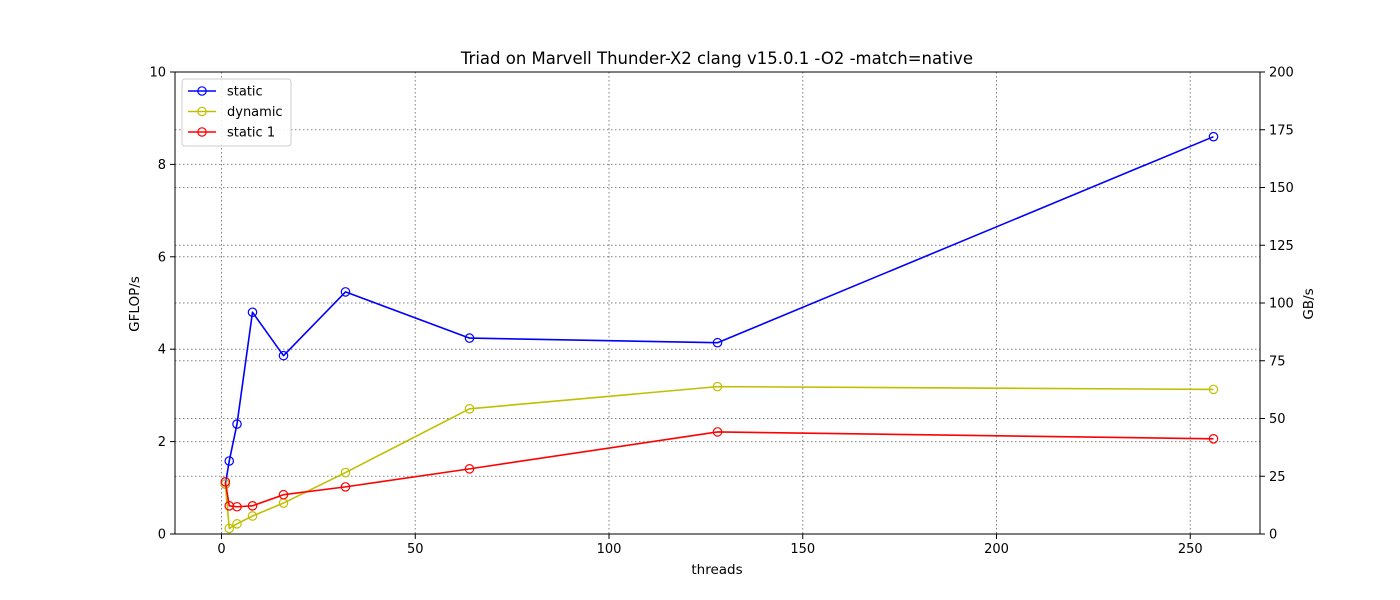 The width and height of the screenshot is (1400, 600). What do you see at coordinates (1281, 130) in the screenshot?
I see `y2-tick-label: 175` at bounding box center [1281, 130].